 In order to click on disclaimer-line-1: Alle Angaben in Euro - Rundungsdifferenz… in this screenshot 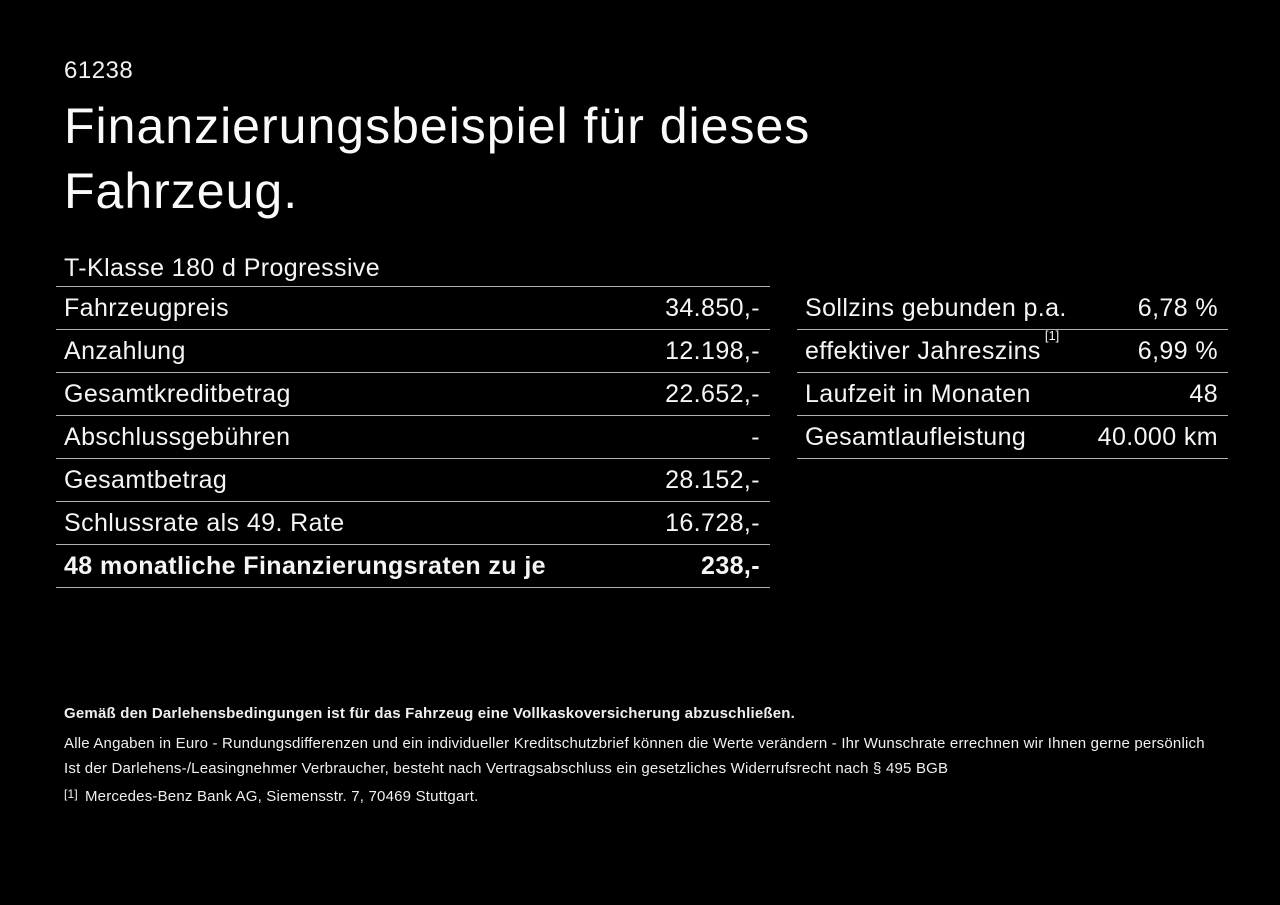, I will do `click(634, 743)`.